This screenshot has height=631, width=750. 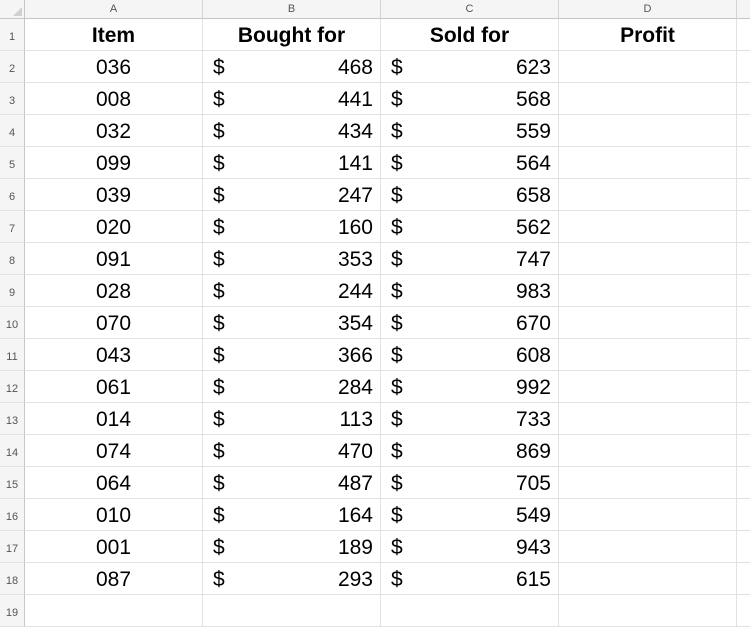 I want to click on bought-cell: $293, so click(x=292, y=579).